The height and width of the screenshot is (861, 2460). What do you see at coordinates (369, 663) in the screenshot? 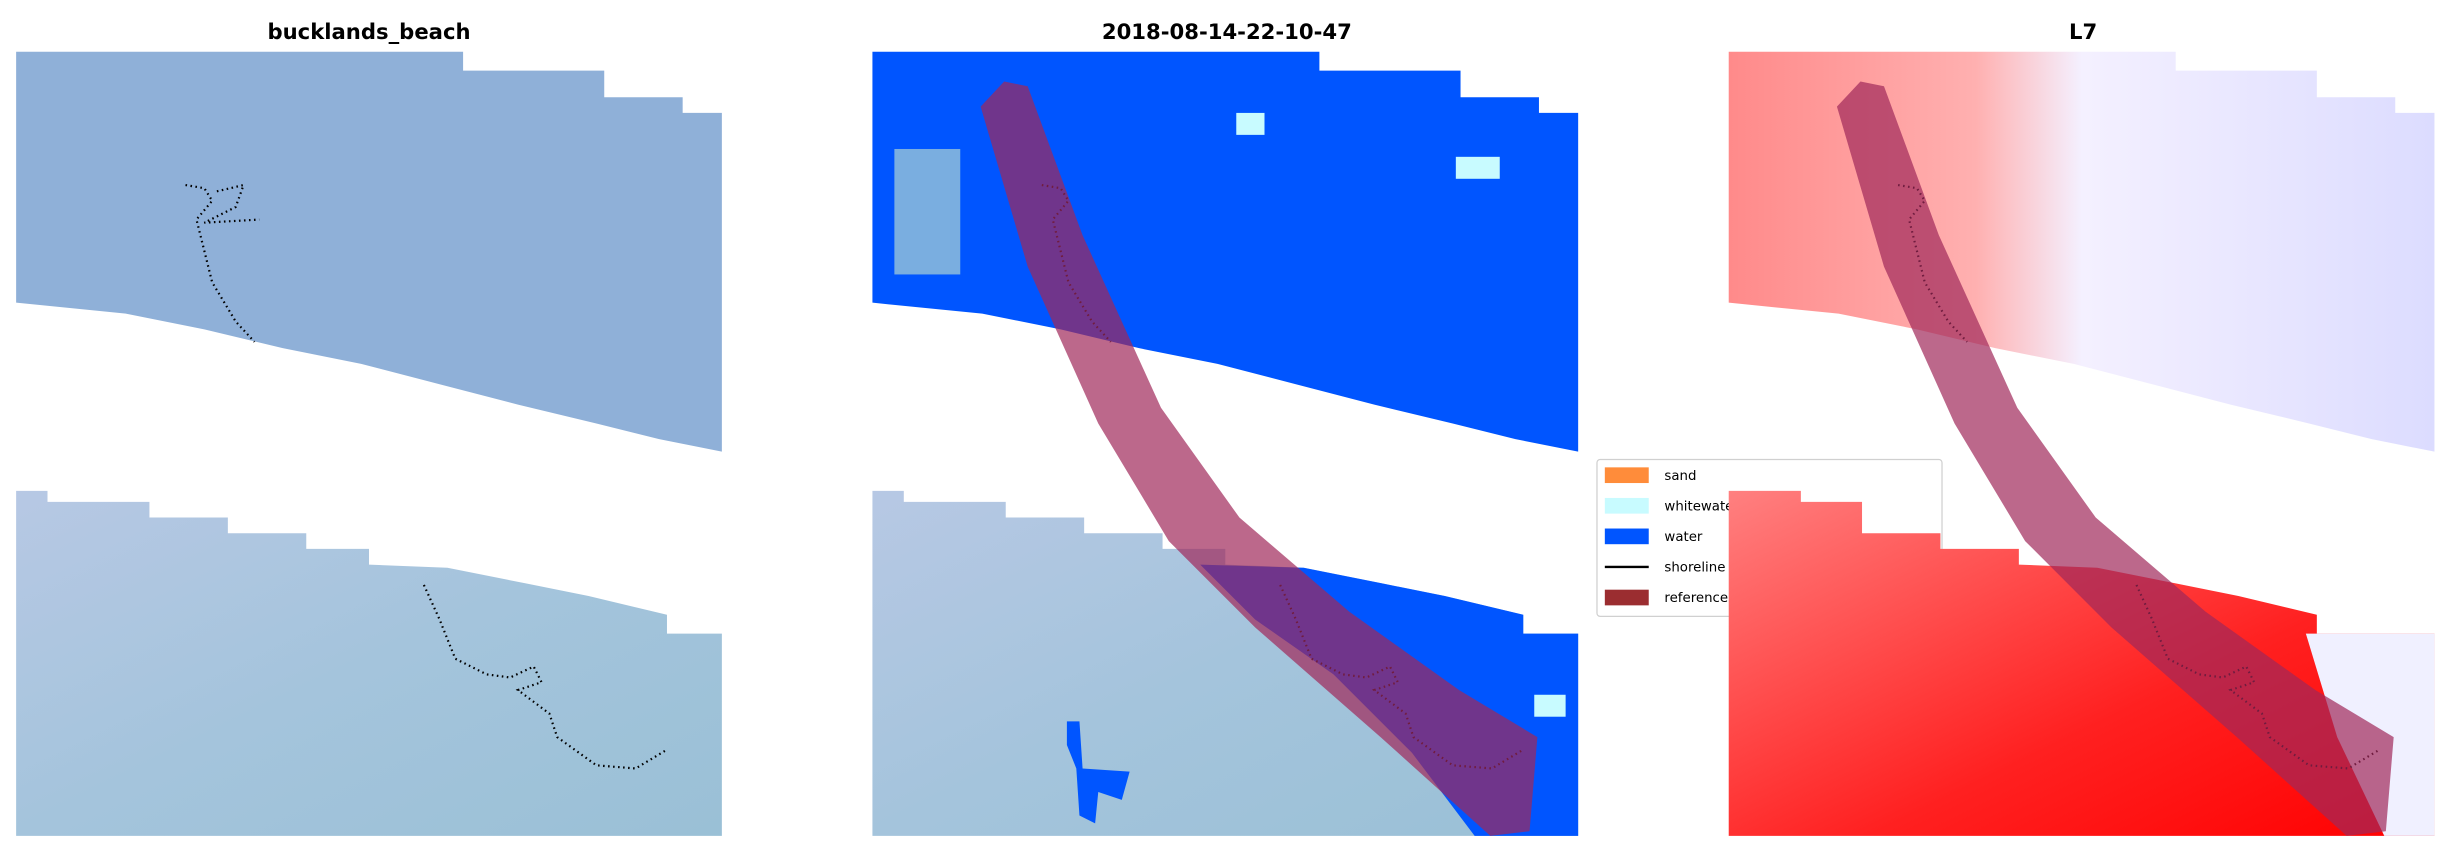
I see `rgb-bottom-strip` at bounding box center [369, 663].